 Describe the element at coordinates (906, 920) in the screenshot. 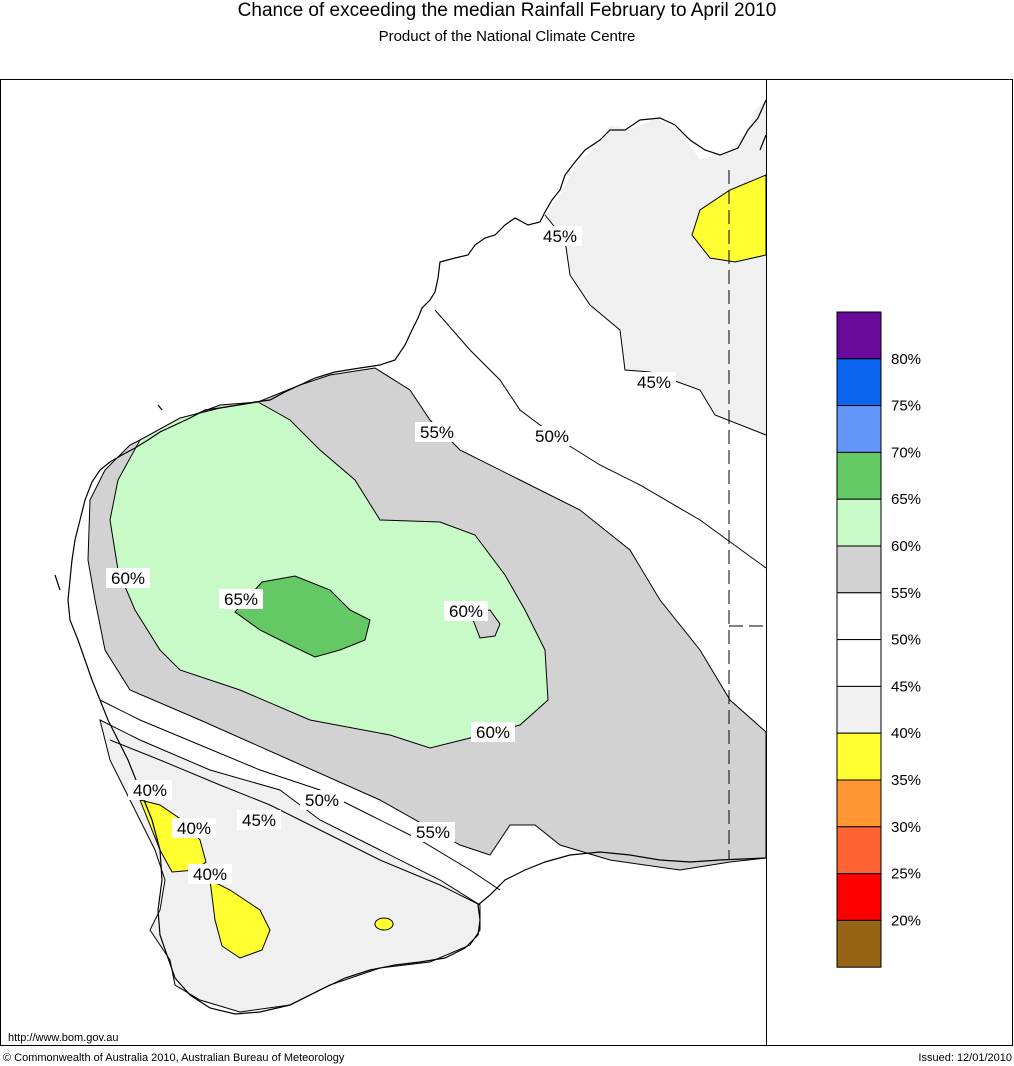

I see `legend-label: 20%` at that location.